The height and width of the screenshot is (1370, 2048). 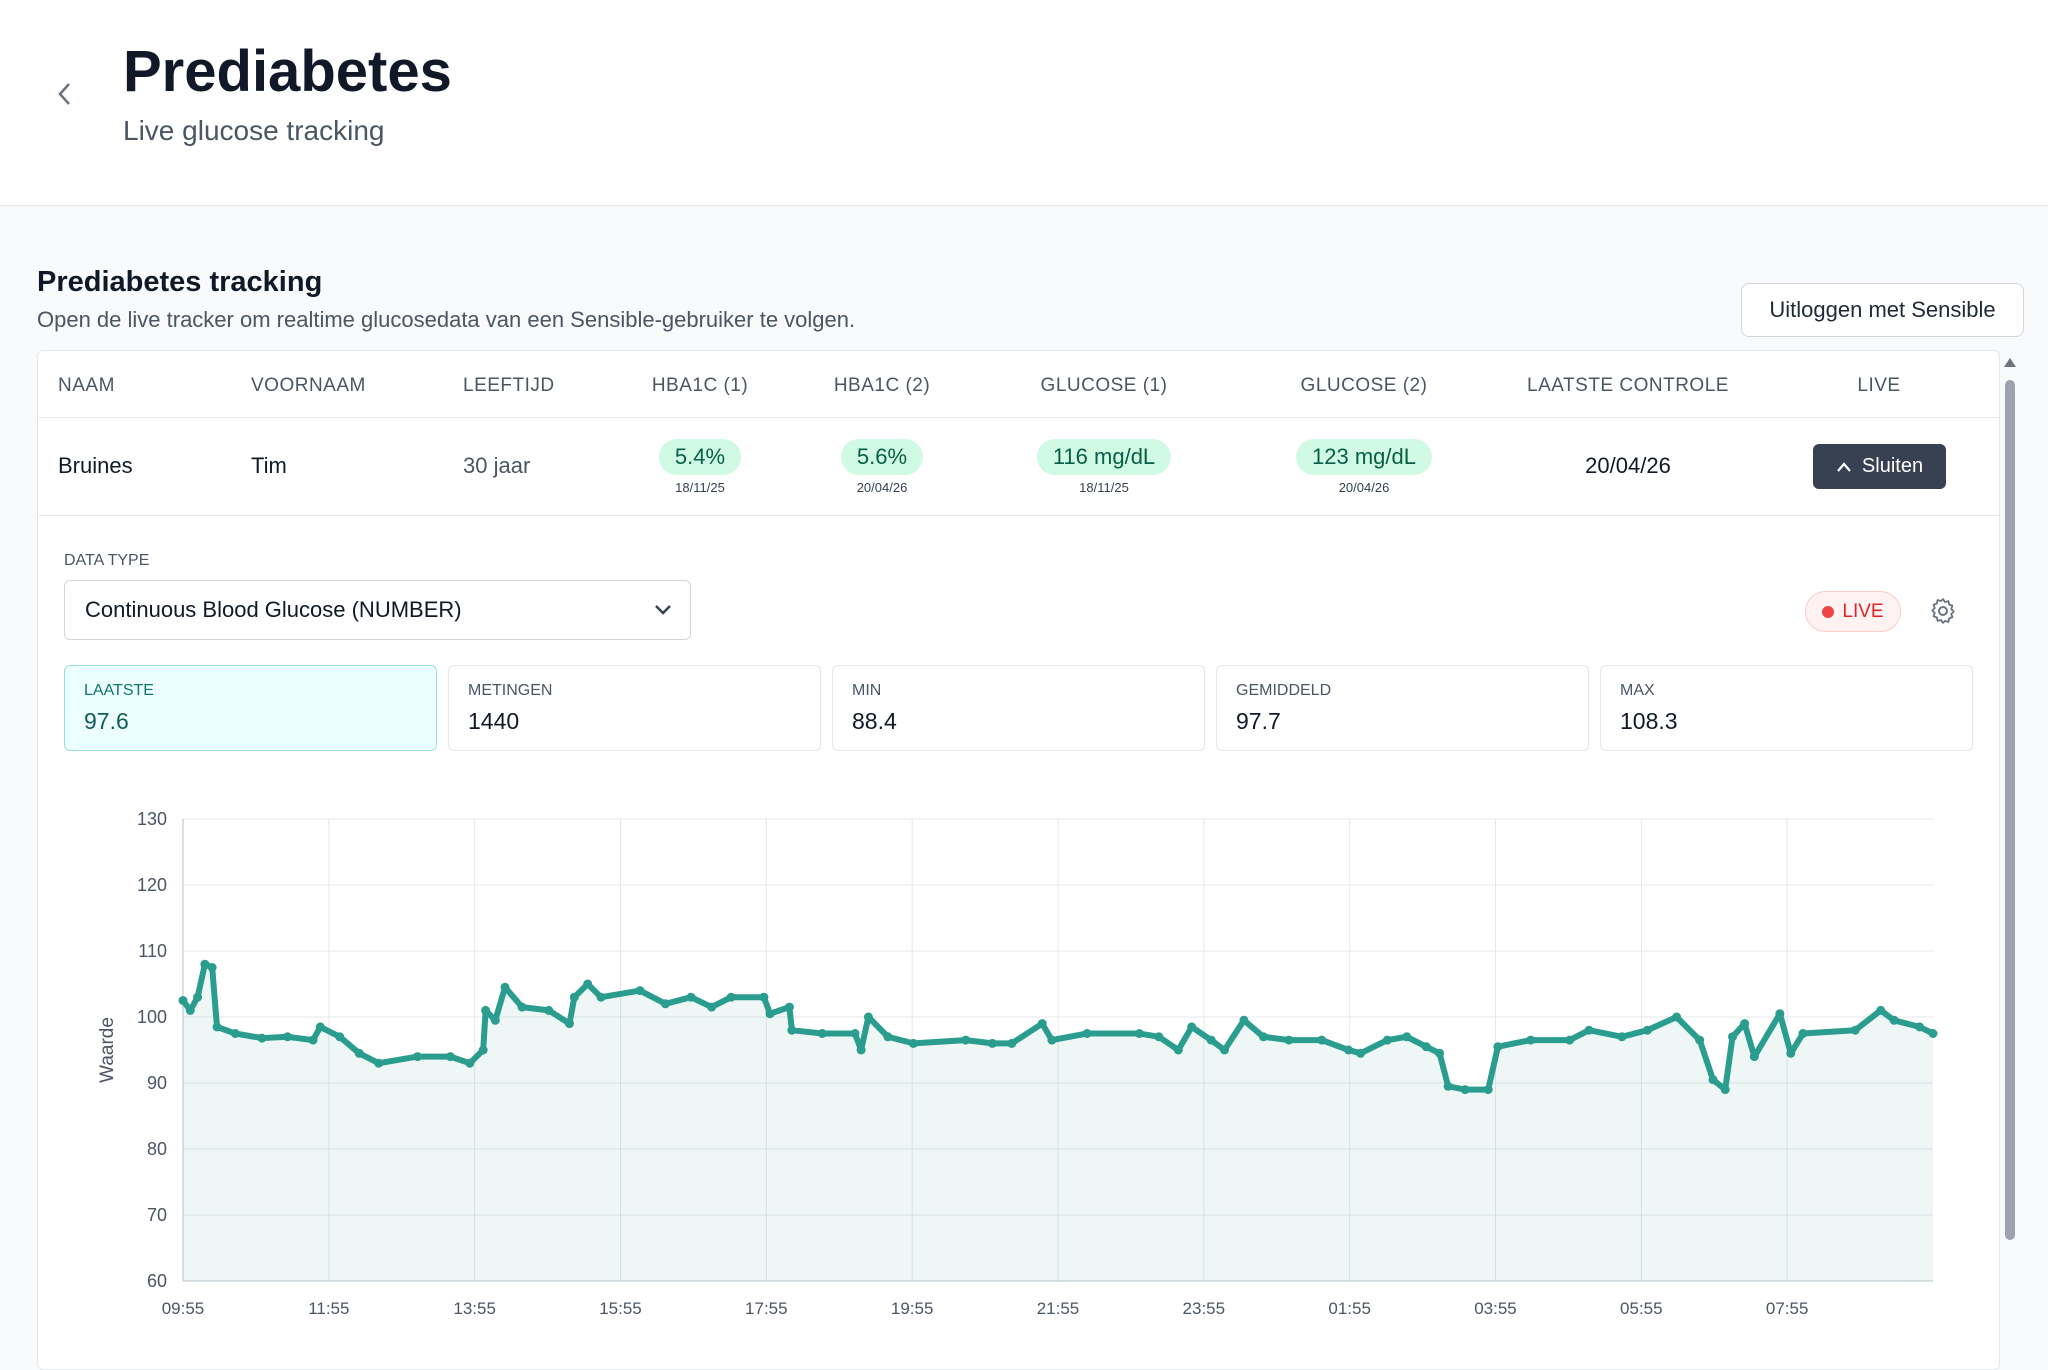 I want to click on stat-label: MIN, so click(x=867, y=690).